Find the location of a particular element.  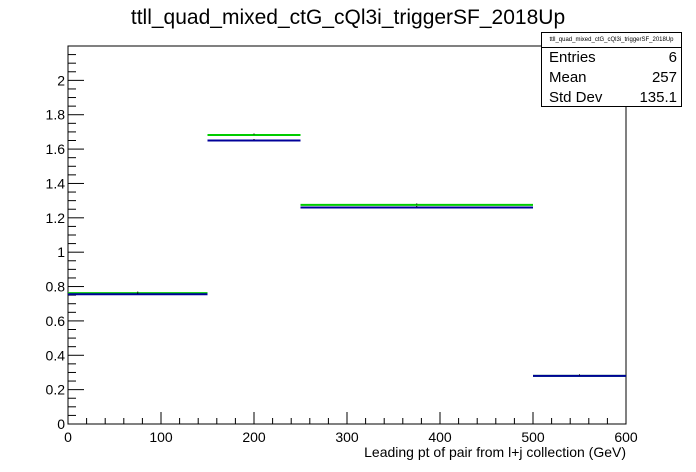

stats-label: Entries is located at coordinates (572, 57).